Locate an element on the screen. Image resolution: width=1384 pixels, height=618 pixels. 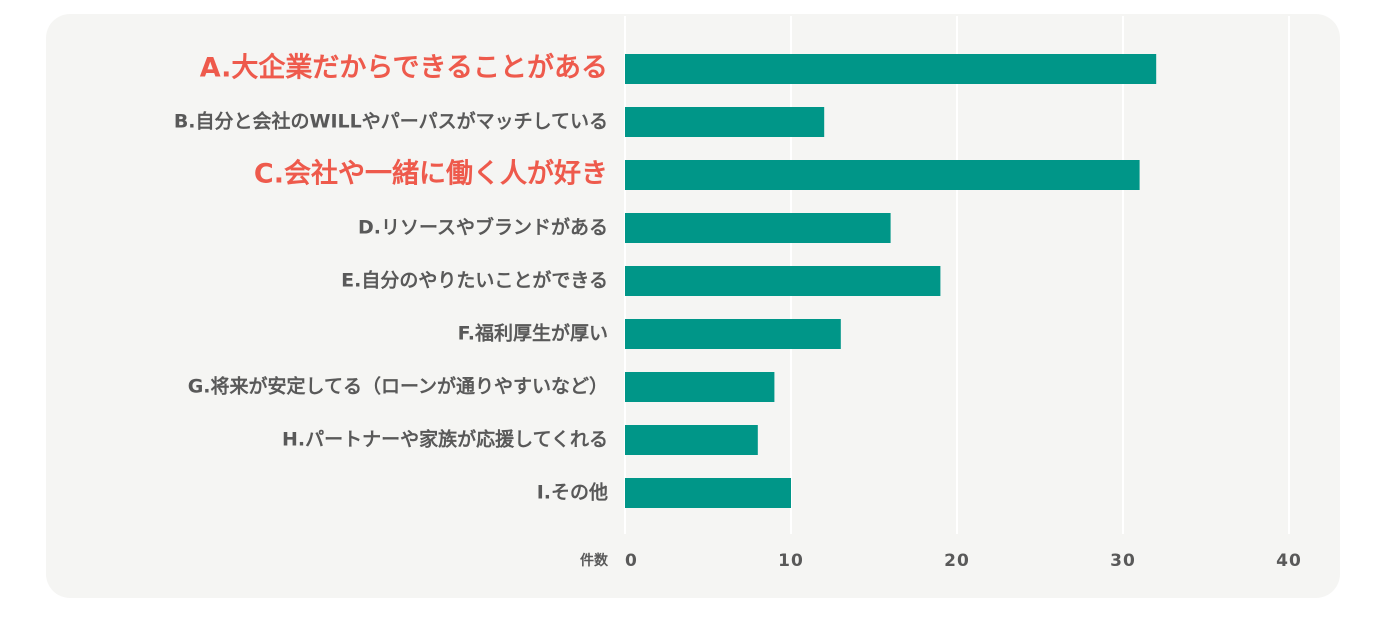
category-label-e: E.自分のやりたいことができる is located at coordinates (474, 280).